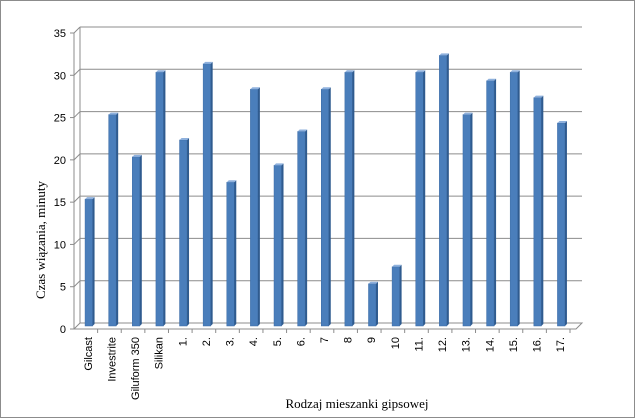 This screenshot has width=635, height=418. Describe the element at coordinates (443, 344) in the screenshot. I see `x-tick-label: 12.` at that location.